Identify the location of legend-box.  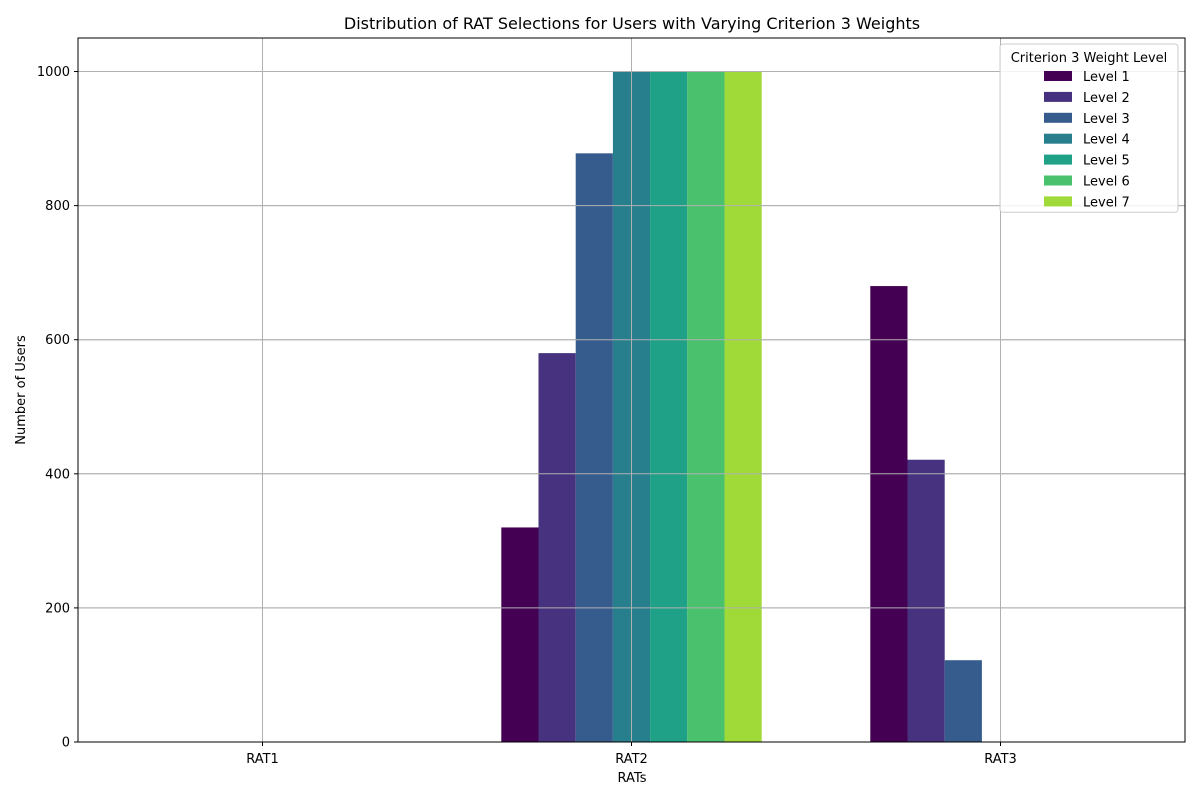
(1089, 128).